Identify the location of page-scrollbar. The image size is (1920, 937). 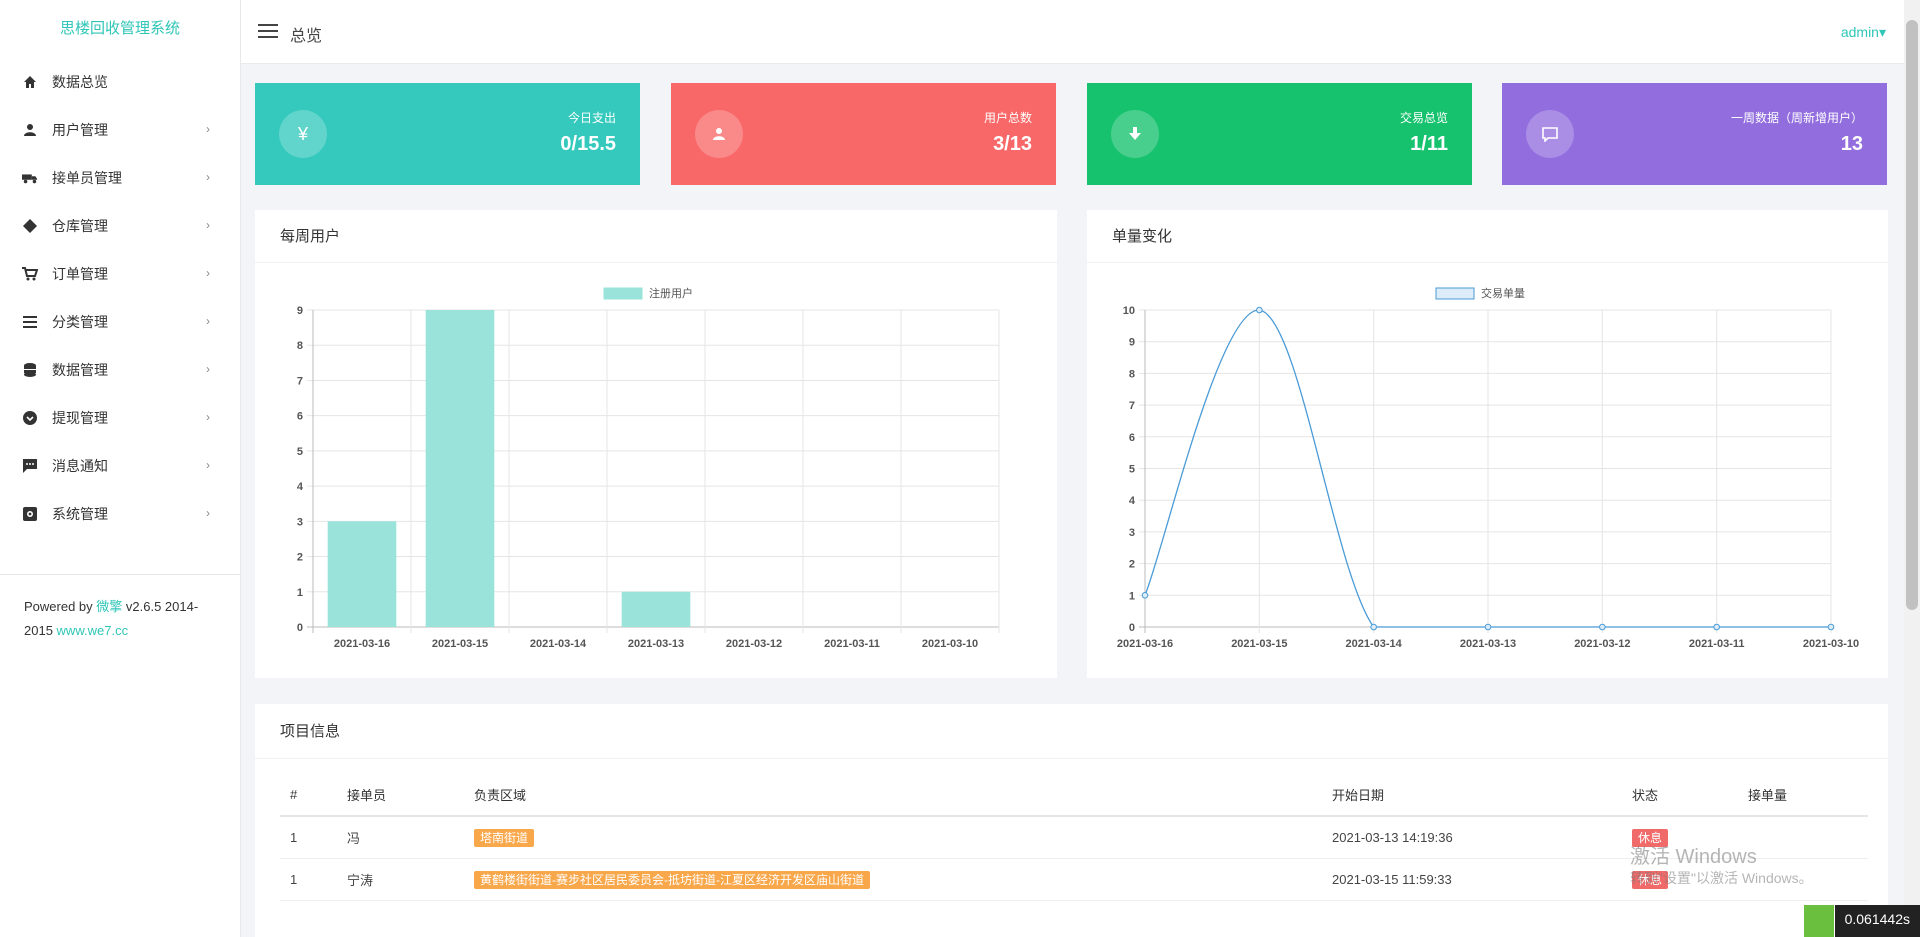
(1912, 468).